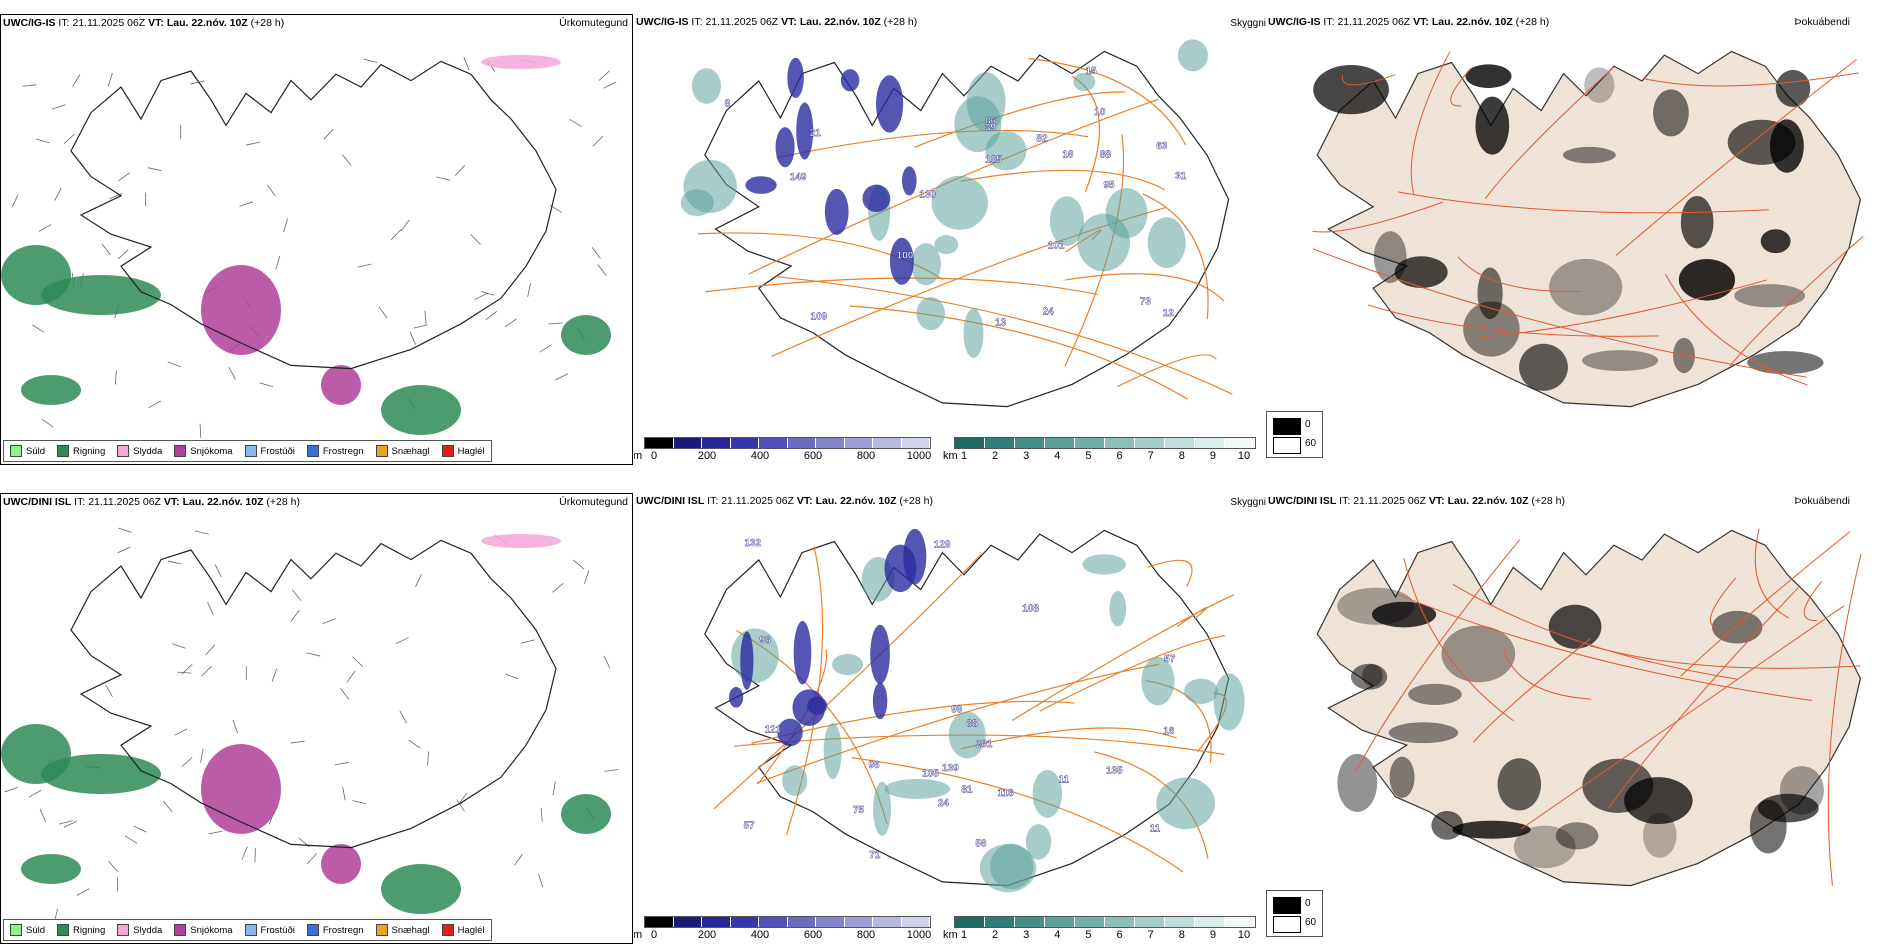  Describe the element at coordinates (1181, 935) in the screenshot. I see `colorbar-tick-label: 8` at that location.